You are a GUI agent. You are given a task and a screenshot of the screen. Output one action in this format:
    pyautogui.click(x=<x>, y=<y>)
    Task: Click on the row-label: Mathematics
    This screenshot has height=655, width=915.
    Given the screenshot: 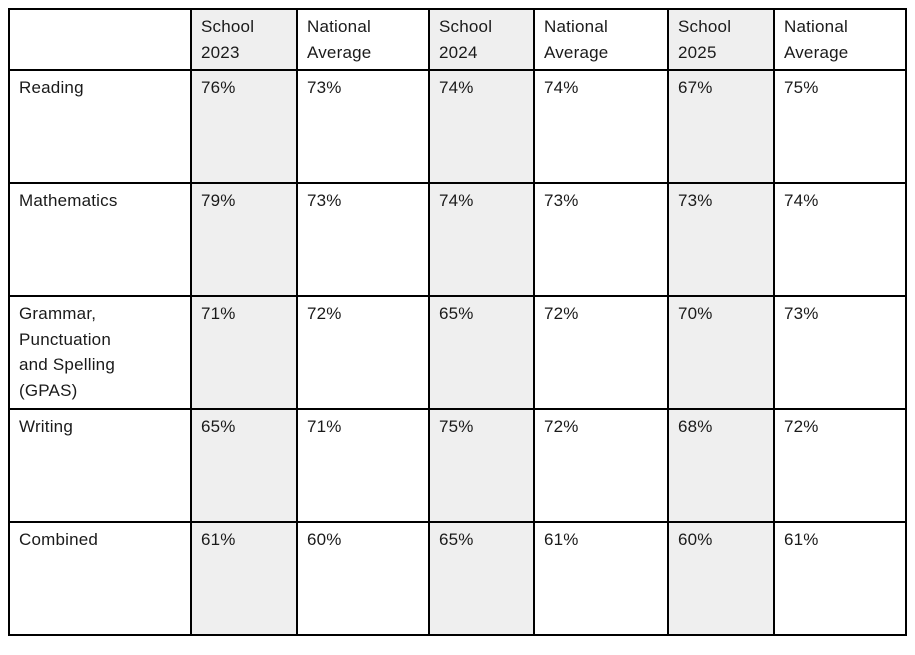 What is the action you would take?
    pyautogui.click(x=100, y=239)
    